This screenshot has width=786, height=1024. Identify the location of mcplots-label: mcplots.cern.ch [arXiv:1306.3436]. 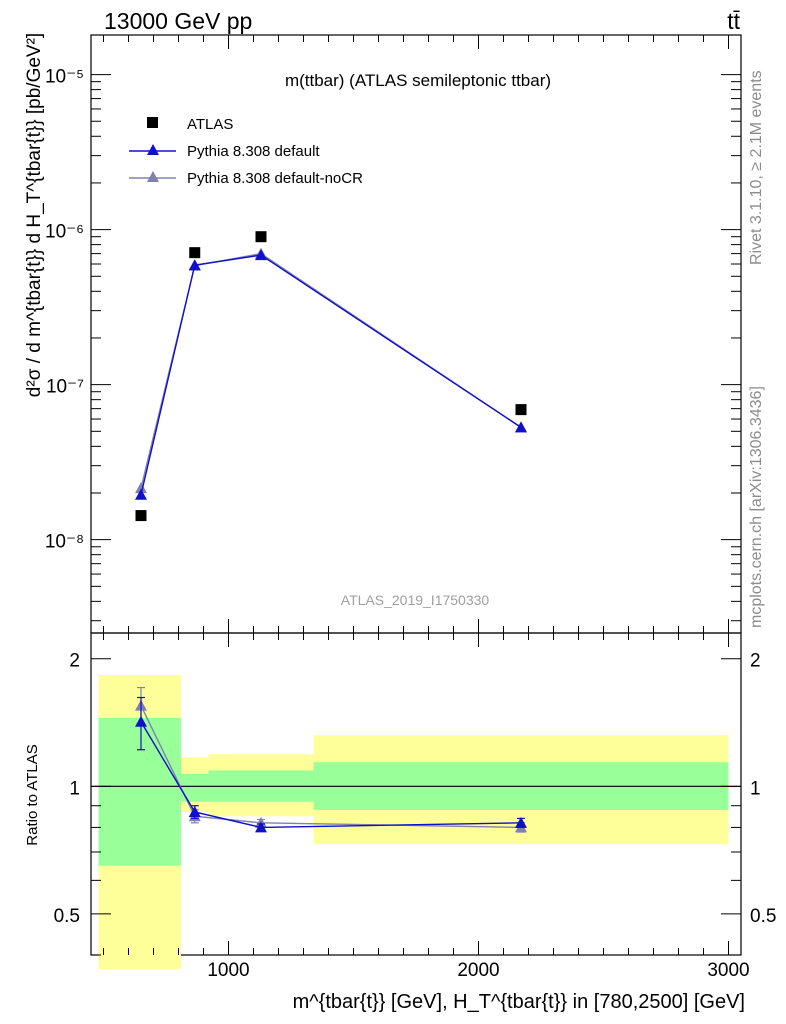
(756, 507).